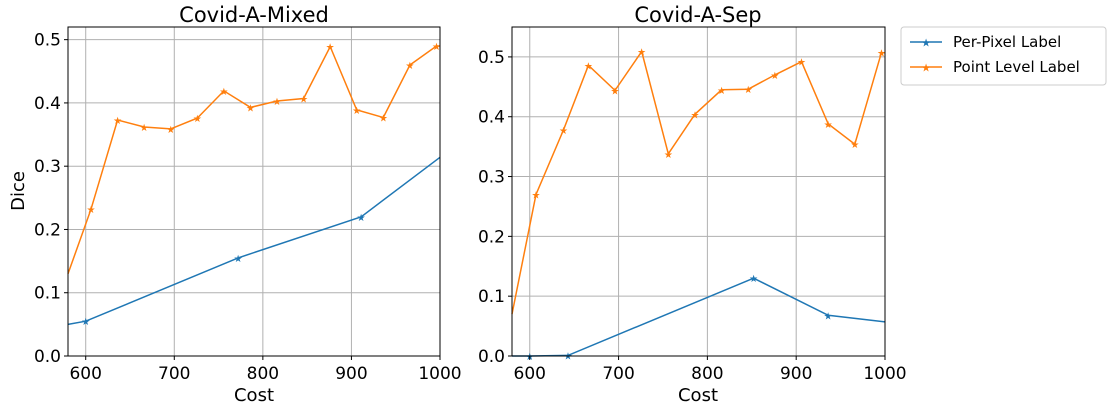 The width and height of the screenshot is (1110, 406). Describe the element at coordinates (926, 68) in the screenshot. I see `legend-marker-point-level: ★` at that location.